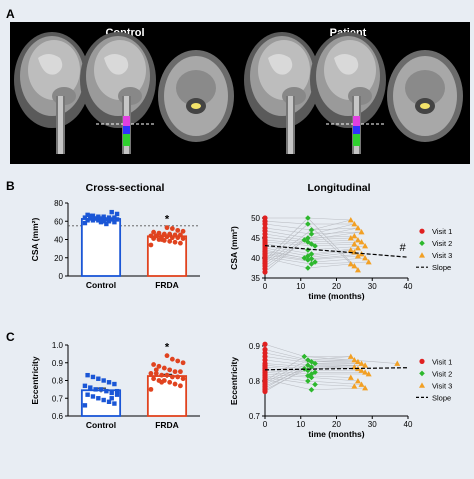 The width and height of the screenshot is (474, 479). I want to click on mri-patient-sagittal, so click(282, 93).